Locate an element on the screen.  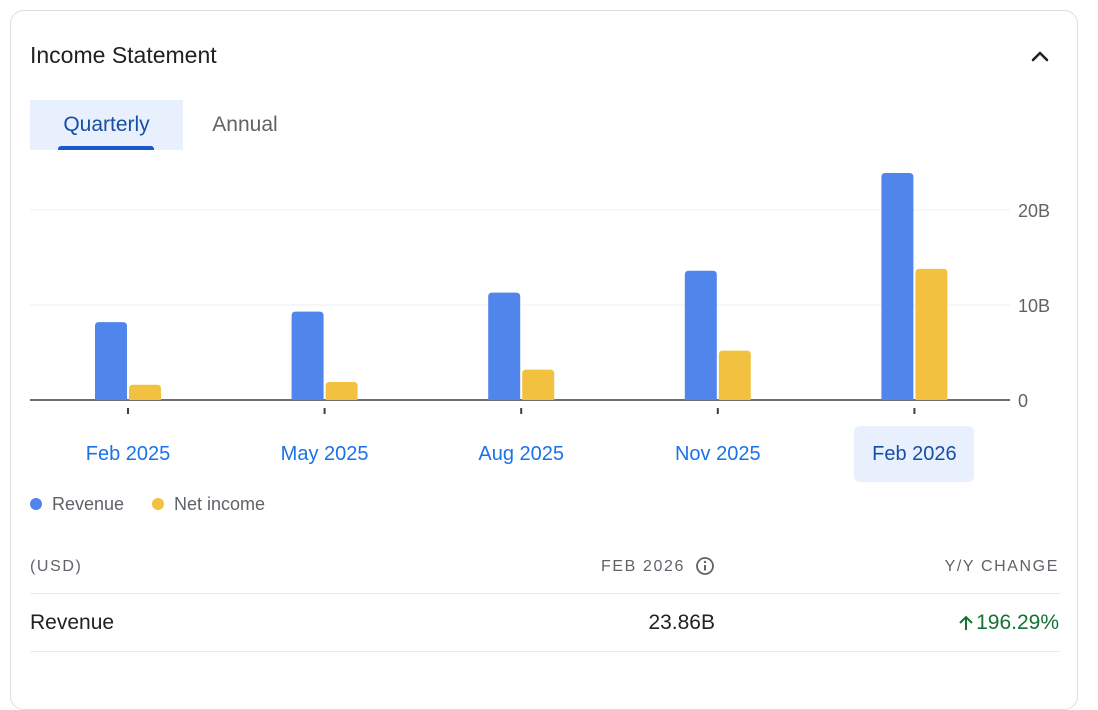
tab-quarterly-label: Quarterly is located at coordinates (106, 124).